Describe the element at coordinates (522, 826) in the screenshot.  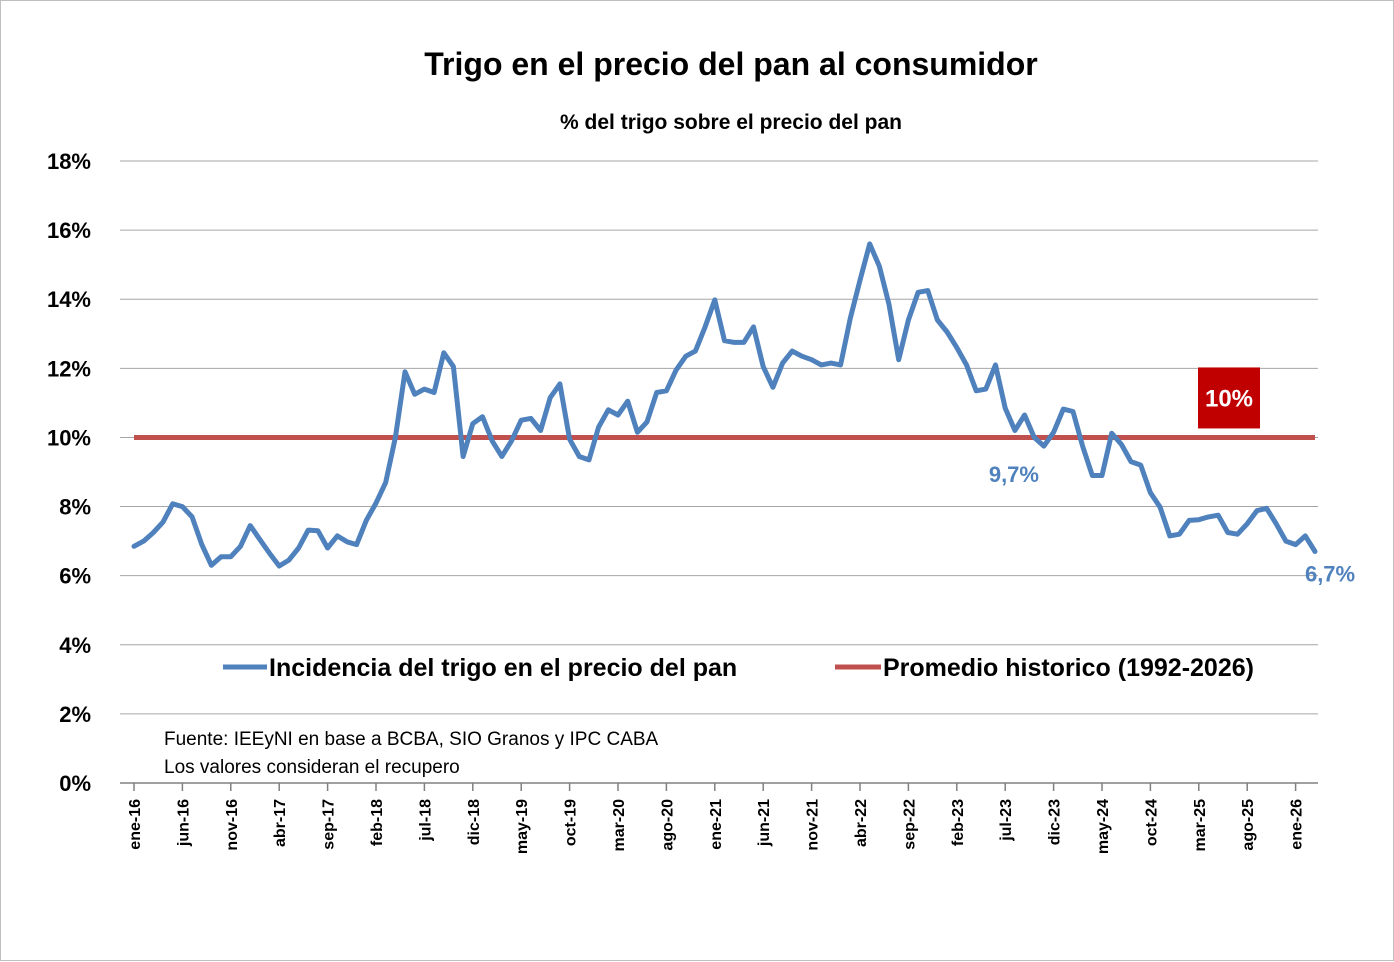
I see `x-tick-label: may-19` at that location.